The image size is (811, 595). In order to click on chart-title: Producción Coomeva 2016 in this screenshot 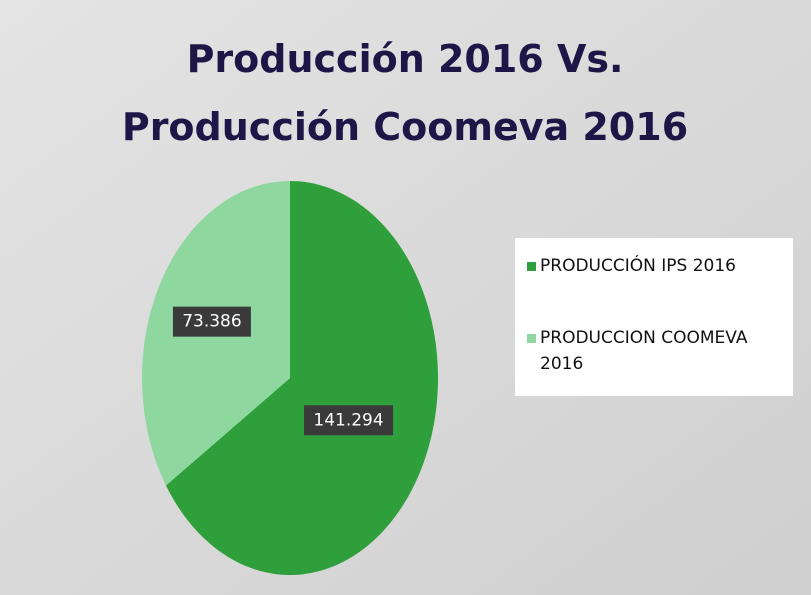, I will do `click(405, 127)`.